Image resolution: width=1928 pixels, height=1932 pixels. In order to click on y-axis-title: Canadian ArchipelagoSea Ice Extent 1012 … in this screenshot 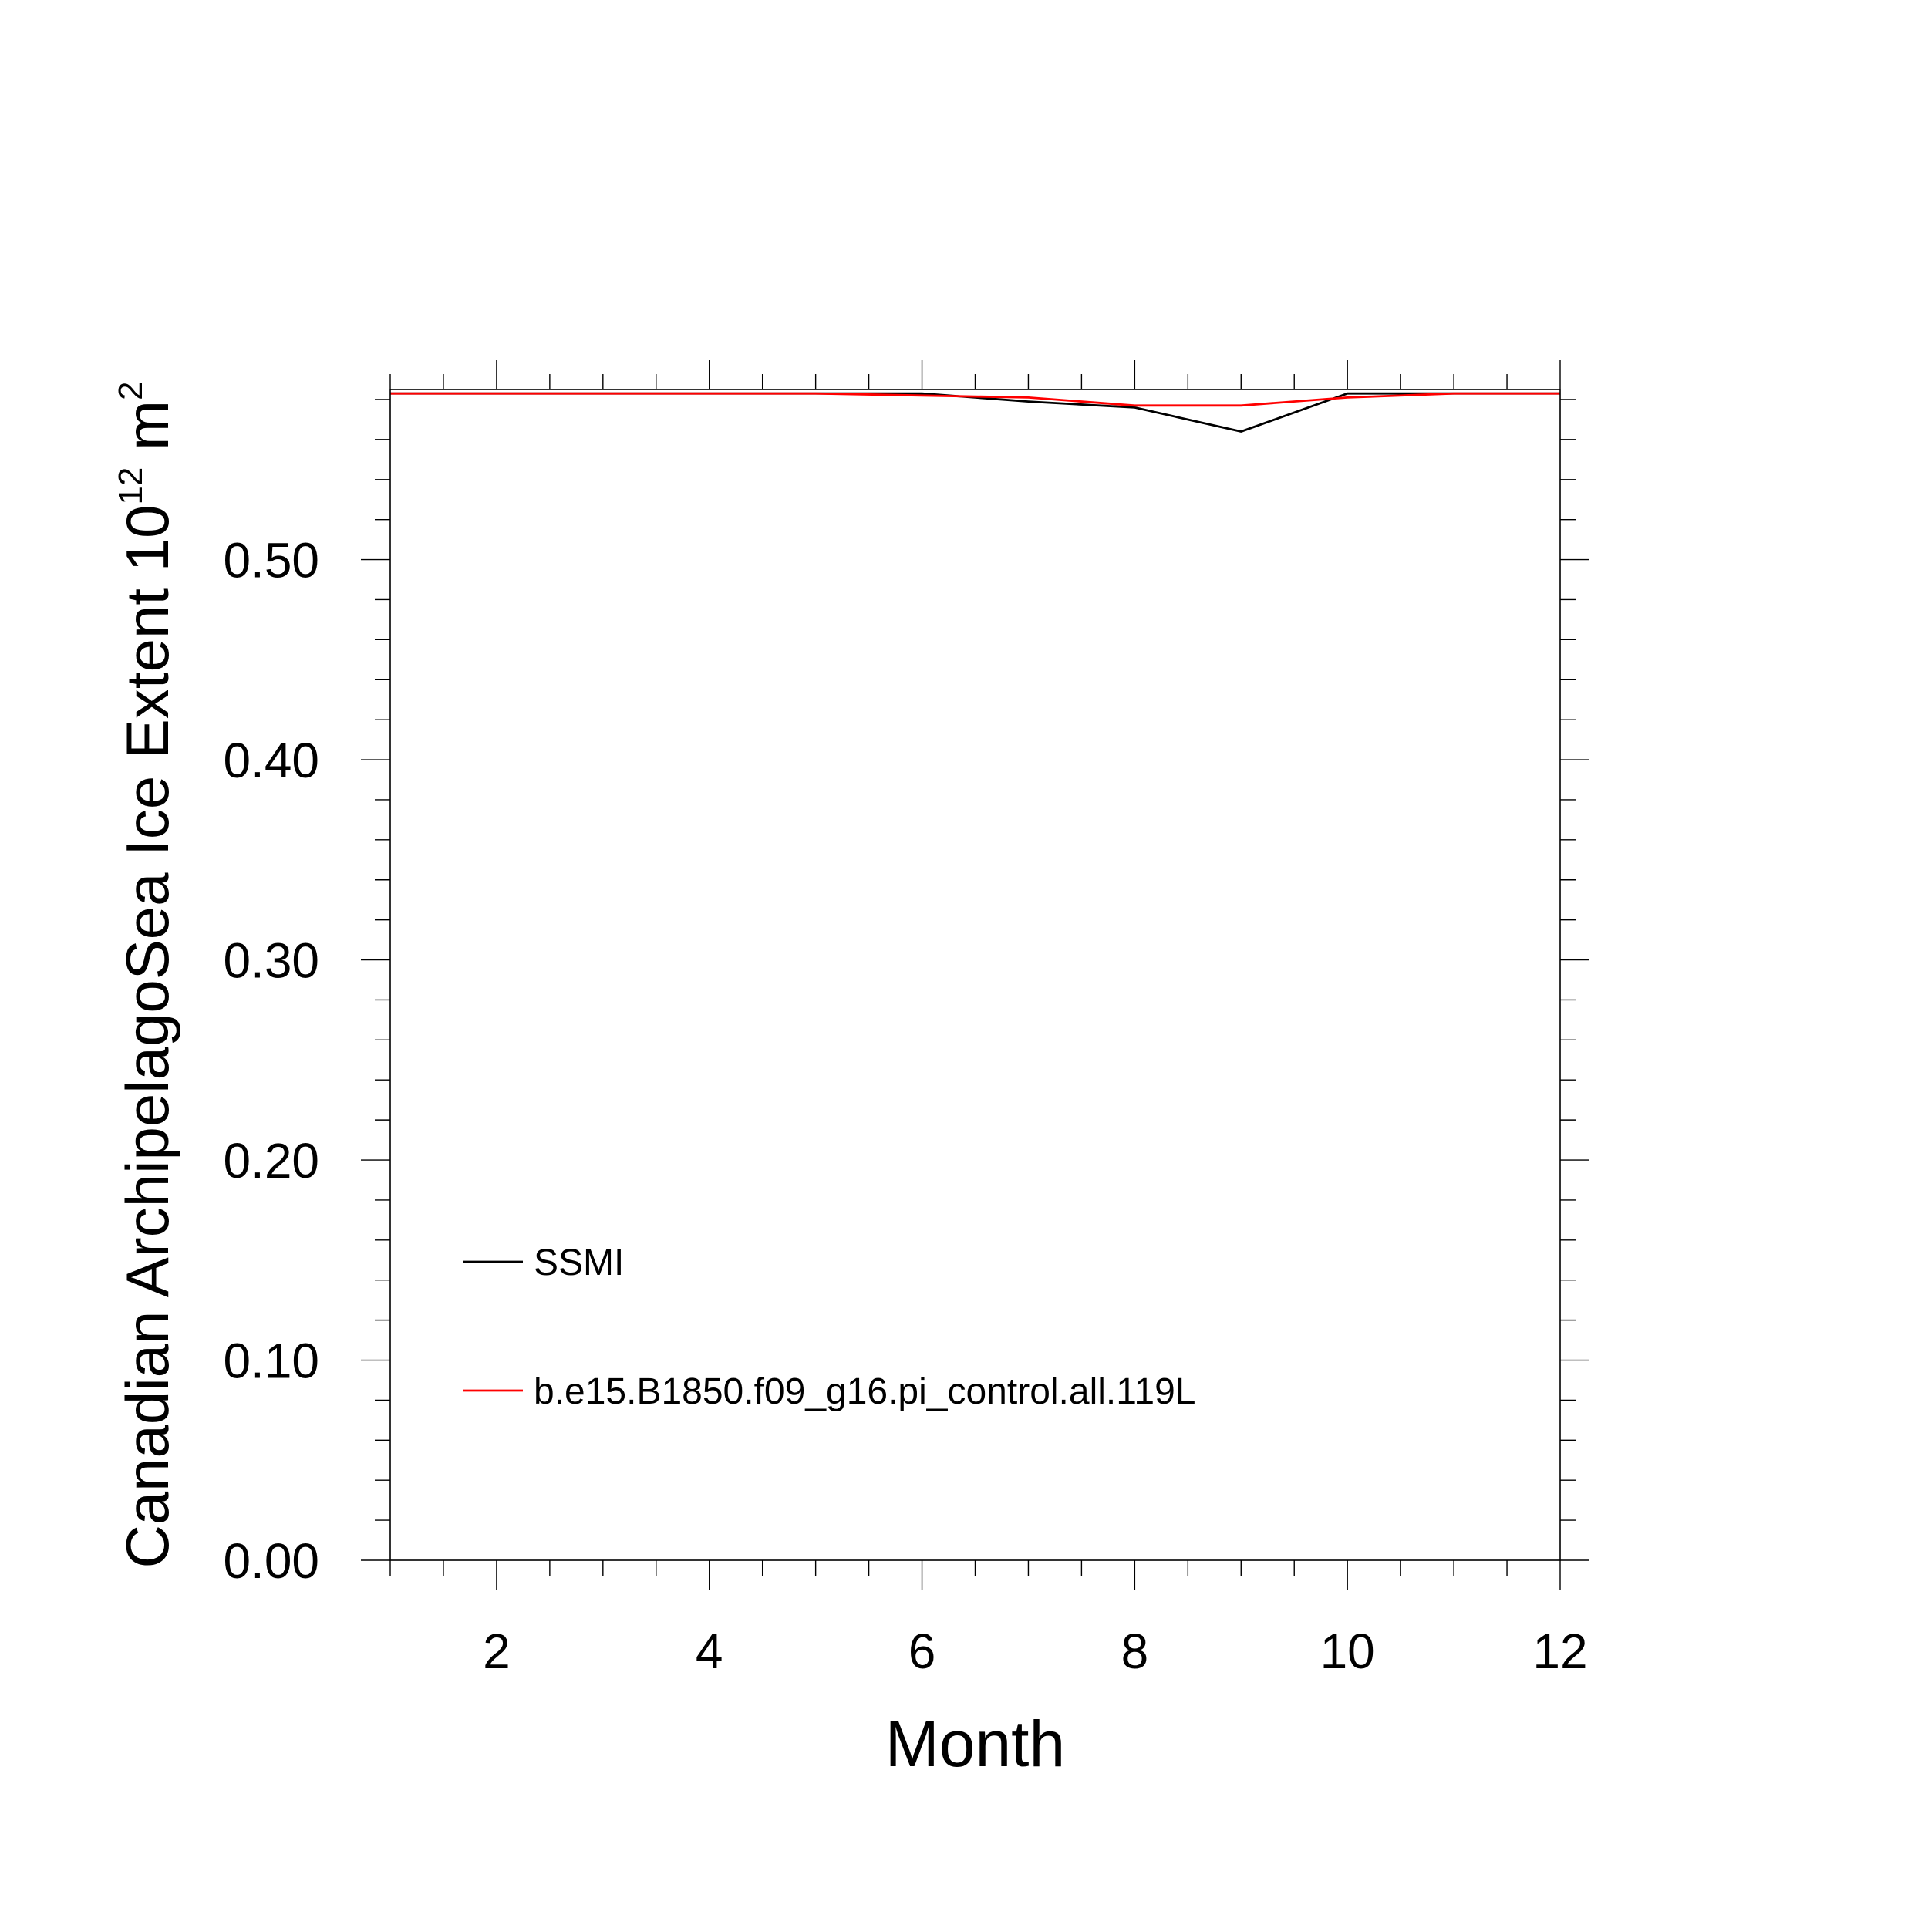, I will do `click(146, 974)`.